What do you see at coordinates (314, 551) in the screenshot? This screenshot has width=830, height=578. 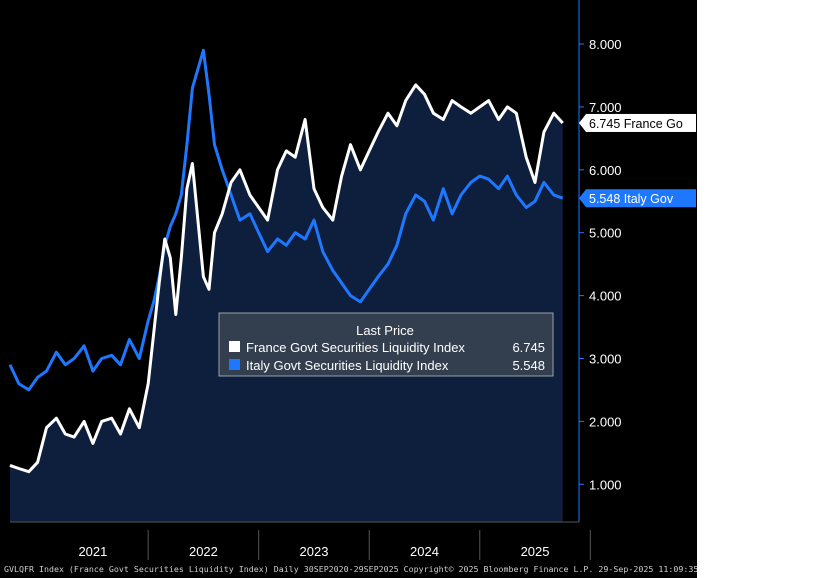 I see `x-tick-label: 2023` at bounding box center [314, 551].